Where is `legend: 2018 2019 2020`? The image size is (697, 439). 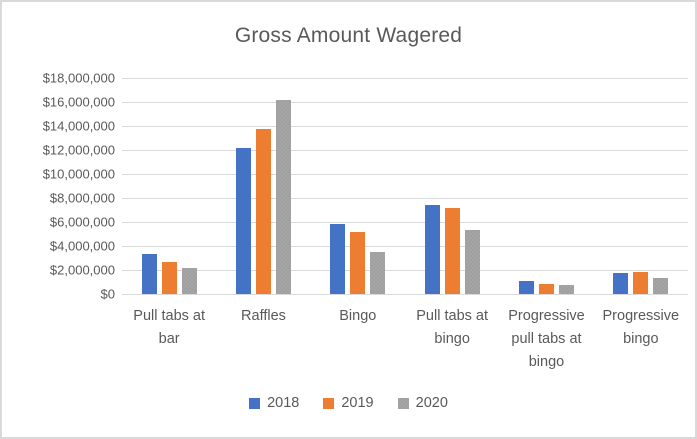 legend: 2018 2019 2020 is located at coordinates (348, 403).